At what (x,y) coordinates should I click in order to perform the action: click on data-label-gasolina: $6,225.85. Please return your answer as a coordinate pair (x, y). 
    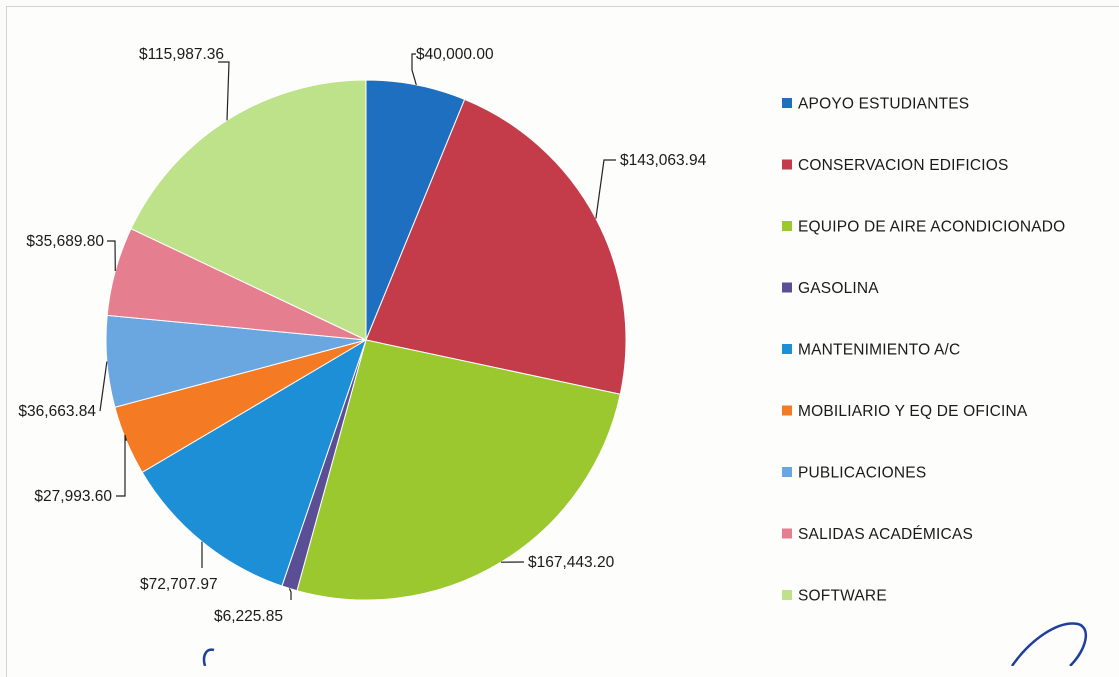
    Looking at the image, I should click on (248, 616).